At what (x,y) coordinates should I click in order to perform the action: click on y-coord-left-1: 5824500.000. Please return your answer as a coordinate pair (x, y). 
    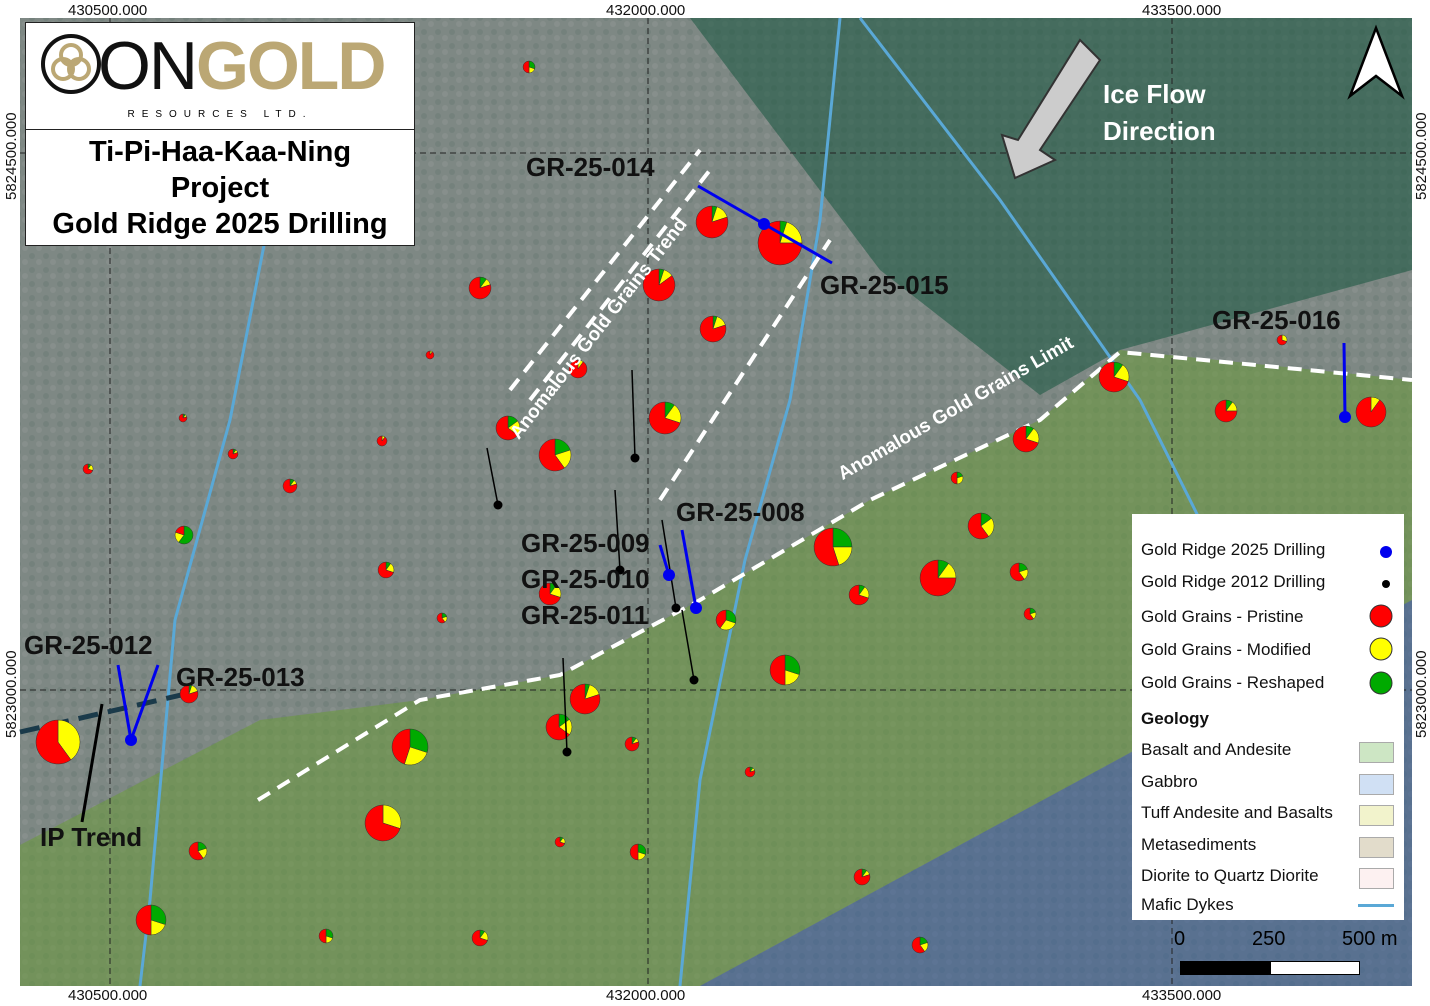
    Looking at the image, I should click on (11, 156).